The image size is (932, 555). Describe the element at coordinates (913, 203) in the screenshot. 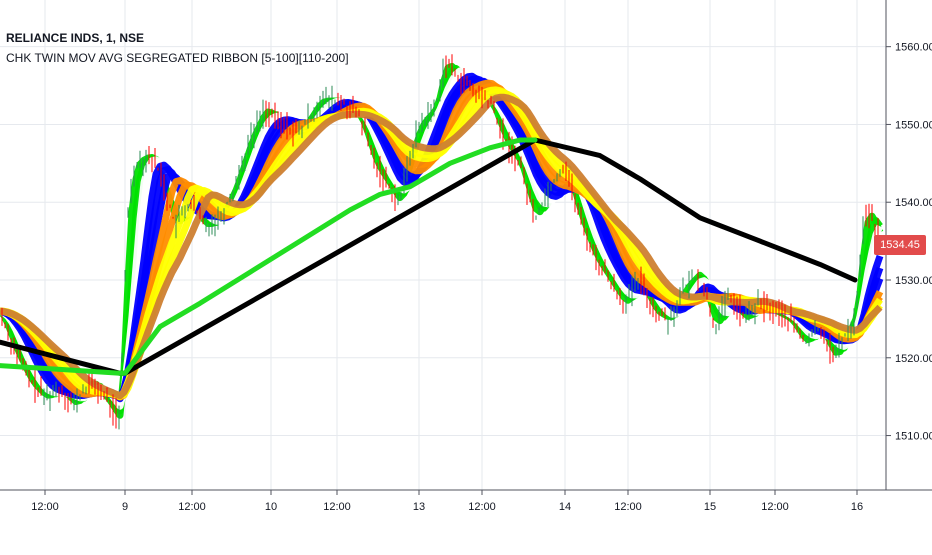

I see `y-tick-label: 1540.00` at that location.